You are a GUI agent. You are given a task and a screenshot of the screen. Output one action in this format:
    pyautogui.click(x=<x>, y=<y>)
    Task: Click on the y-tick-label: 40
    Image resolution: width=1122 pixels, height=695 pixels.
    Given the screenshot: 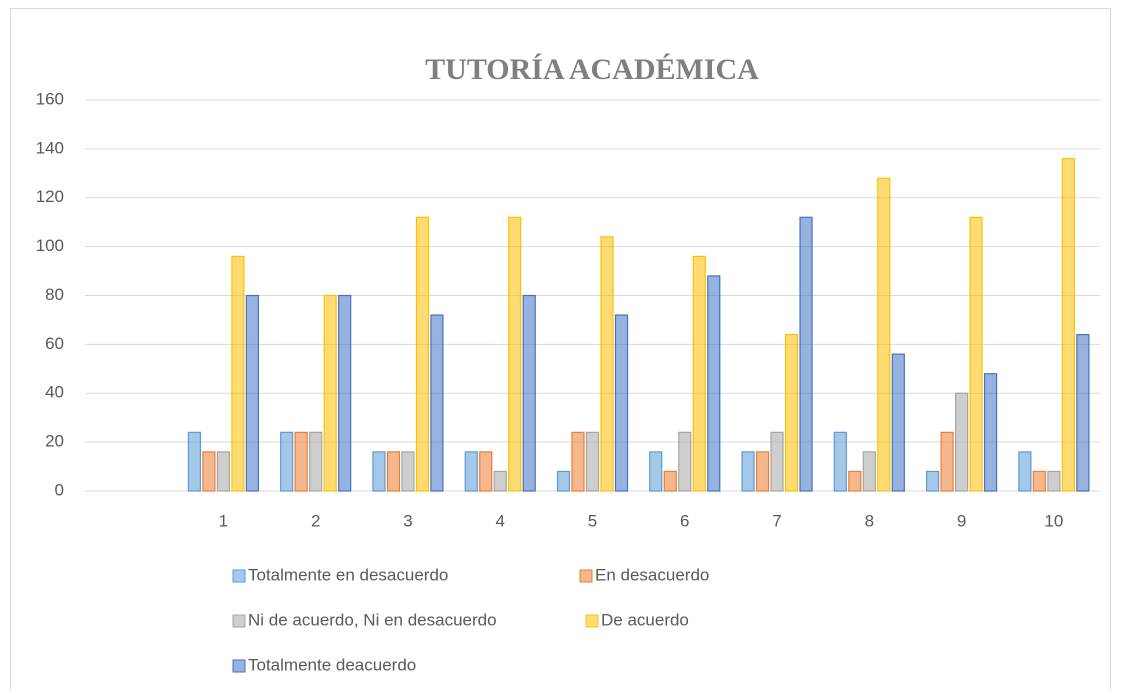 What is the action you would take?
    pyautogui.click(x=54, y=392)
    